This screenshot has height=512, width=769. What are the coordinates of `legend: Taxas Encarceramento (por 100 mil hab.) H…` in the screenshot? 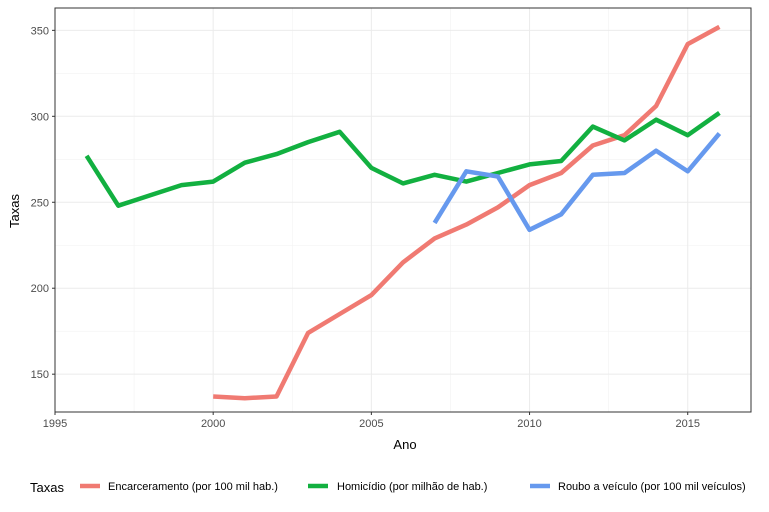 It's located at (388, 487).